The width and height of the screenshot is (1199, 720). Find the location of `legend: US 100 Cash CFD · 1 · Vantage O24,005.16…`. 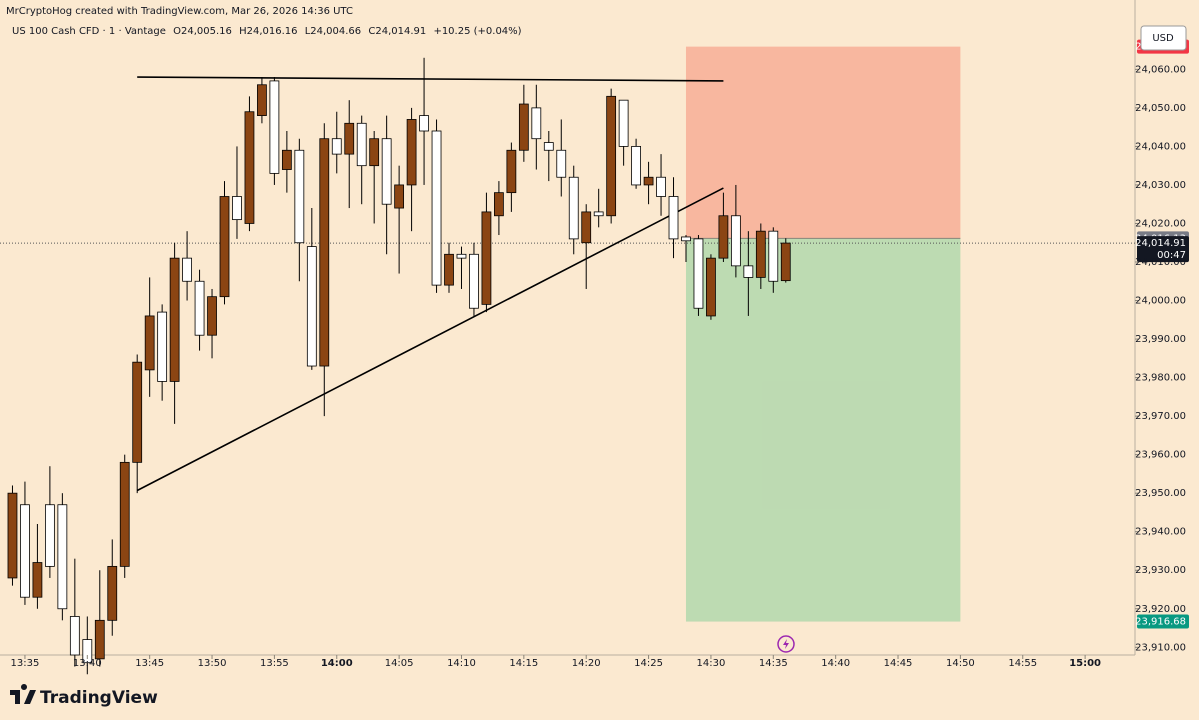

legend: US 100 Cash CFD · 1 · Vantage O24,005.16… is located at coordinates (267, 31).